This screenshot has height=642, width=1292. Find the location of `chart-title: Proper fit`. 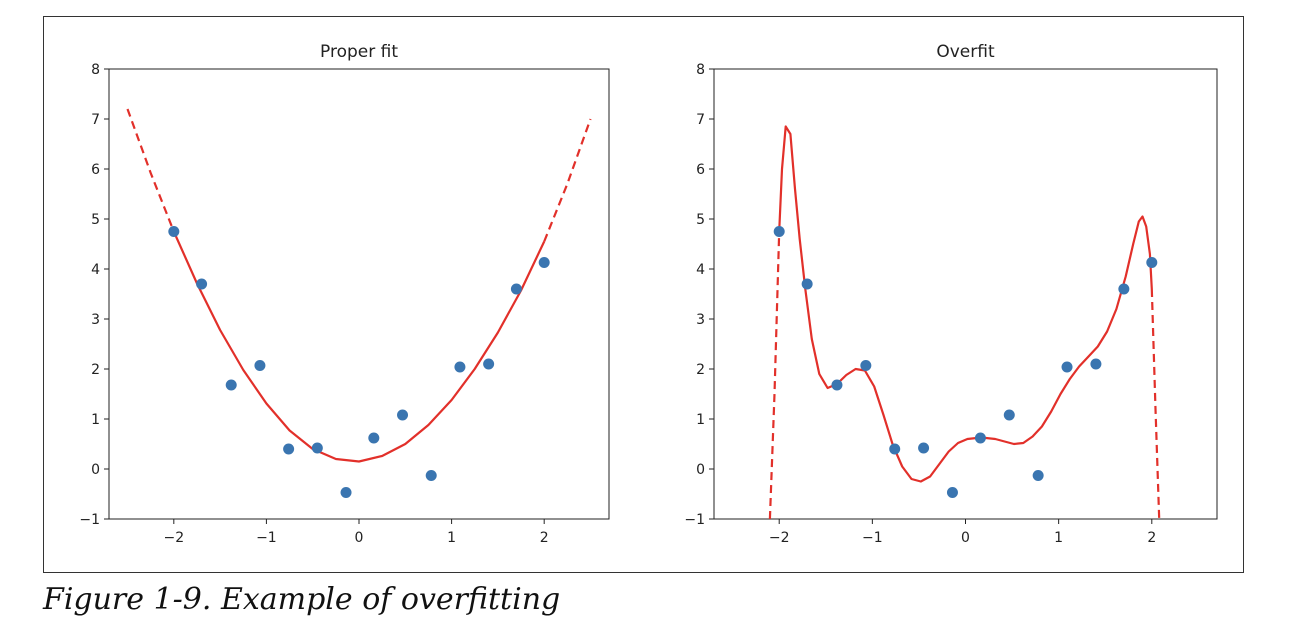

chart-title: Proper fit is located at coordinates (359, 52).